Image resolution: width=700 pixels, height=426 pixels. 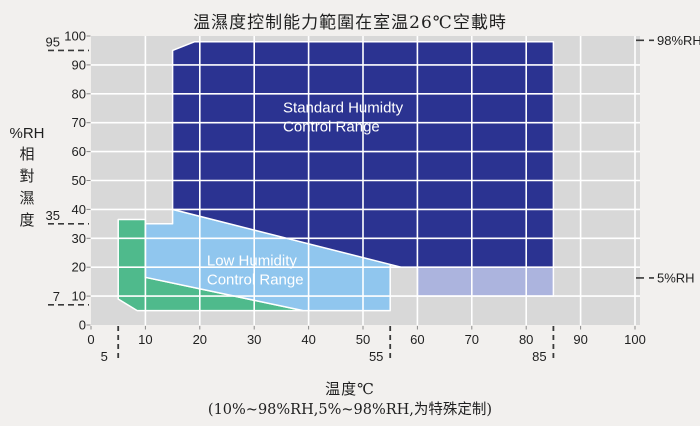 What do you see at coordinates (145, 339) in the screenshot?
I see `x-tick-label-10: 10` at bounding box center [145, 339].